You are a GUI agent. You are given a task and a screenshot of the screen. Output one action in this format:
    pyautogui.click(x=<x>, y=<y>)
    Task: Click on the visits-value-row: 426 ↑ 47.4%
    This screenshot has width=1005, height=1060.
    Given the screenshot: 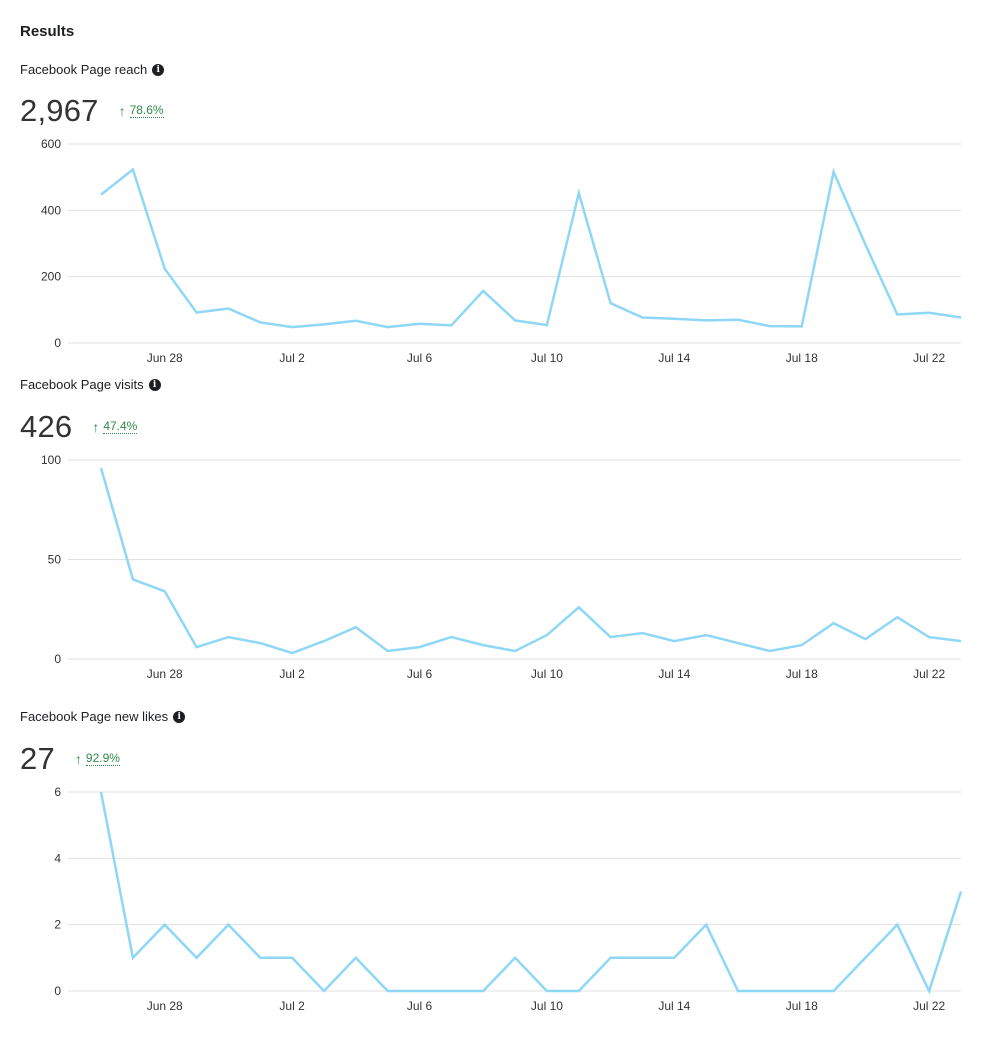 What is the action you would take?
    pyautogui.click(x=79, y=427)
    